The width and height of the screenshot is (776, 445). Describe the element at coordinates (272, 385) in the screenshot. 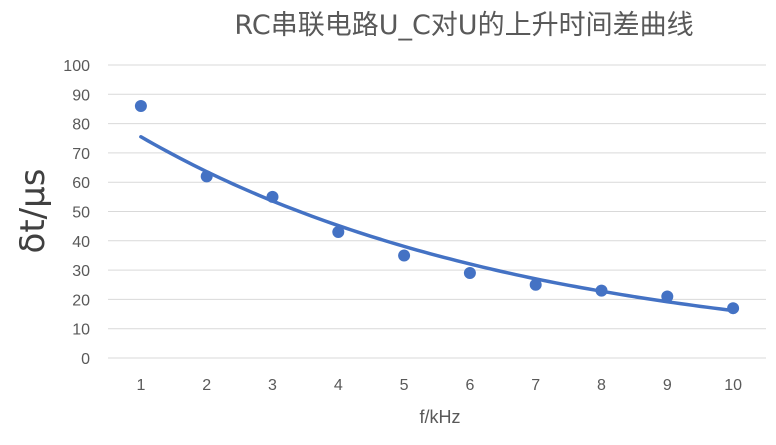

I see `x-tick-label: 3` at that location.